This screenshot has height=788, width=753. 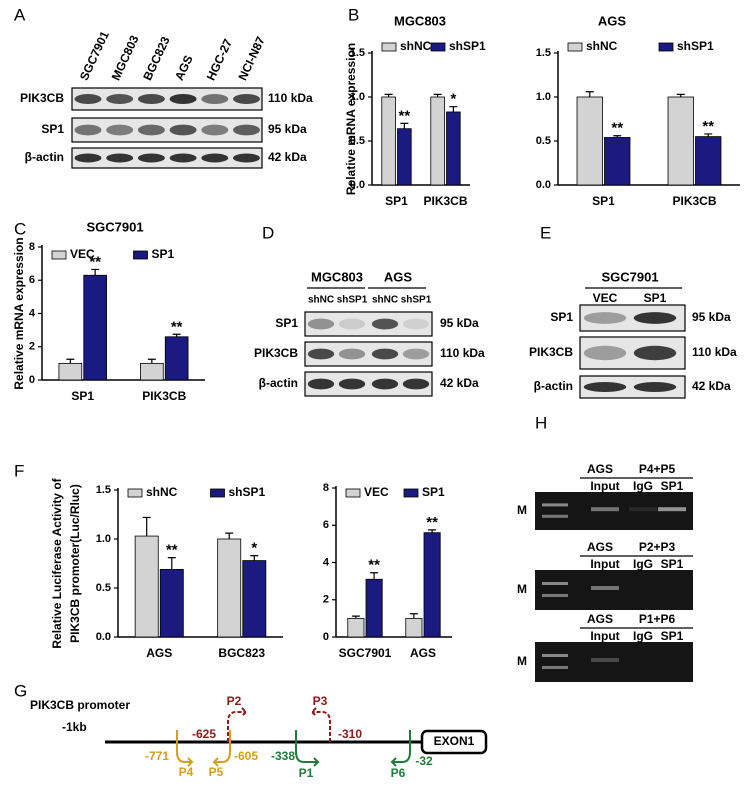 What do you see at coordinates (711, 317) in the screenshot?
I see `size-label: 95 kDa` at bounding box center [711, 317].